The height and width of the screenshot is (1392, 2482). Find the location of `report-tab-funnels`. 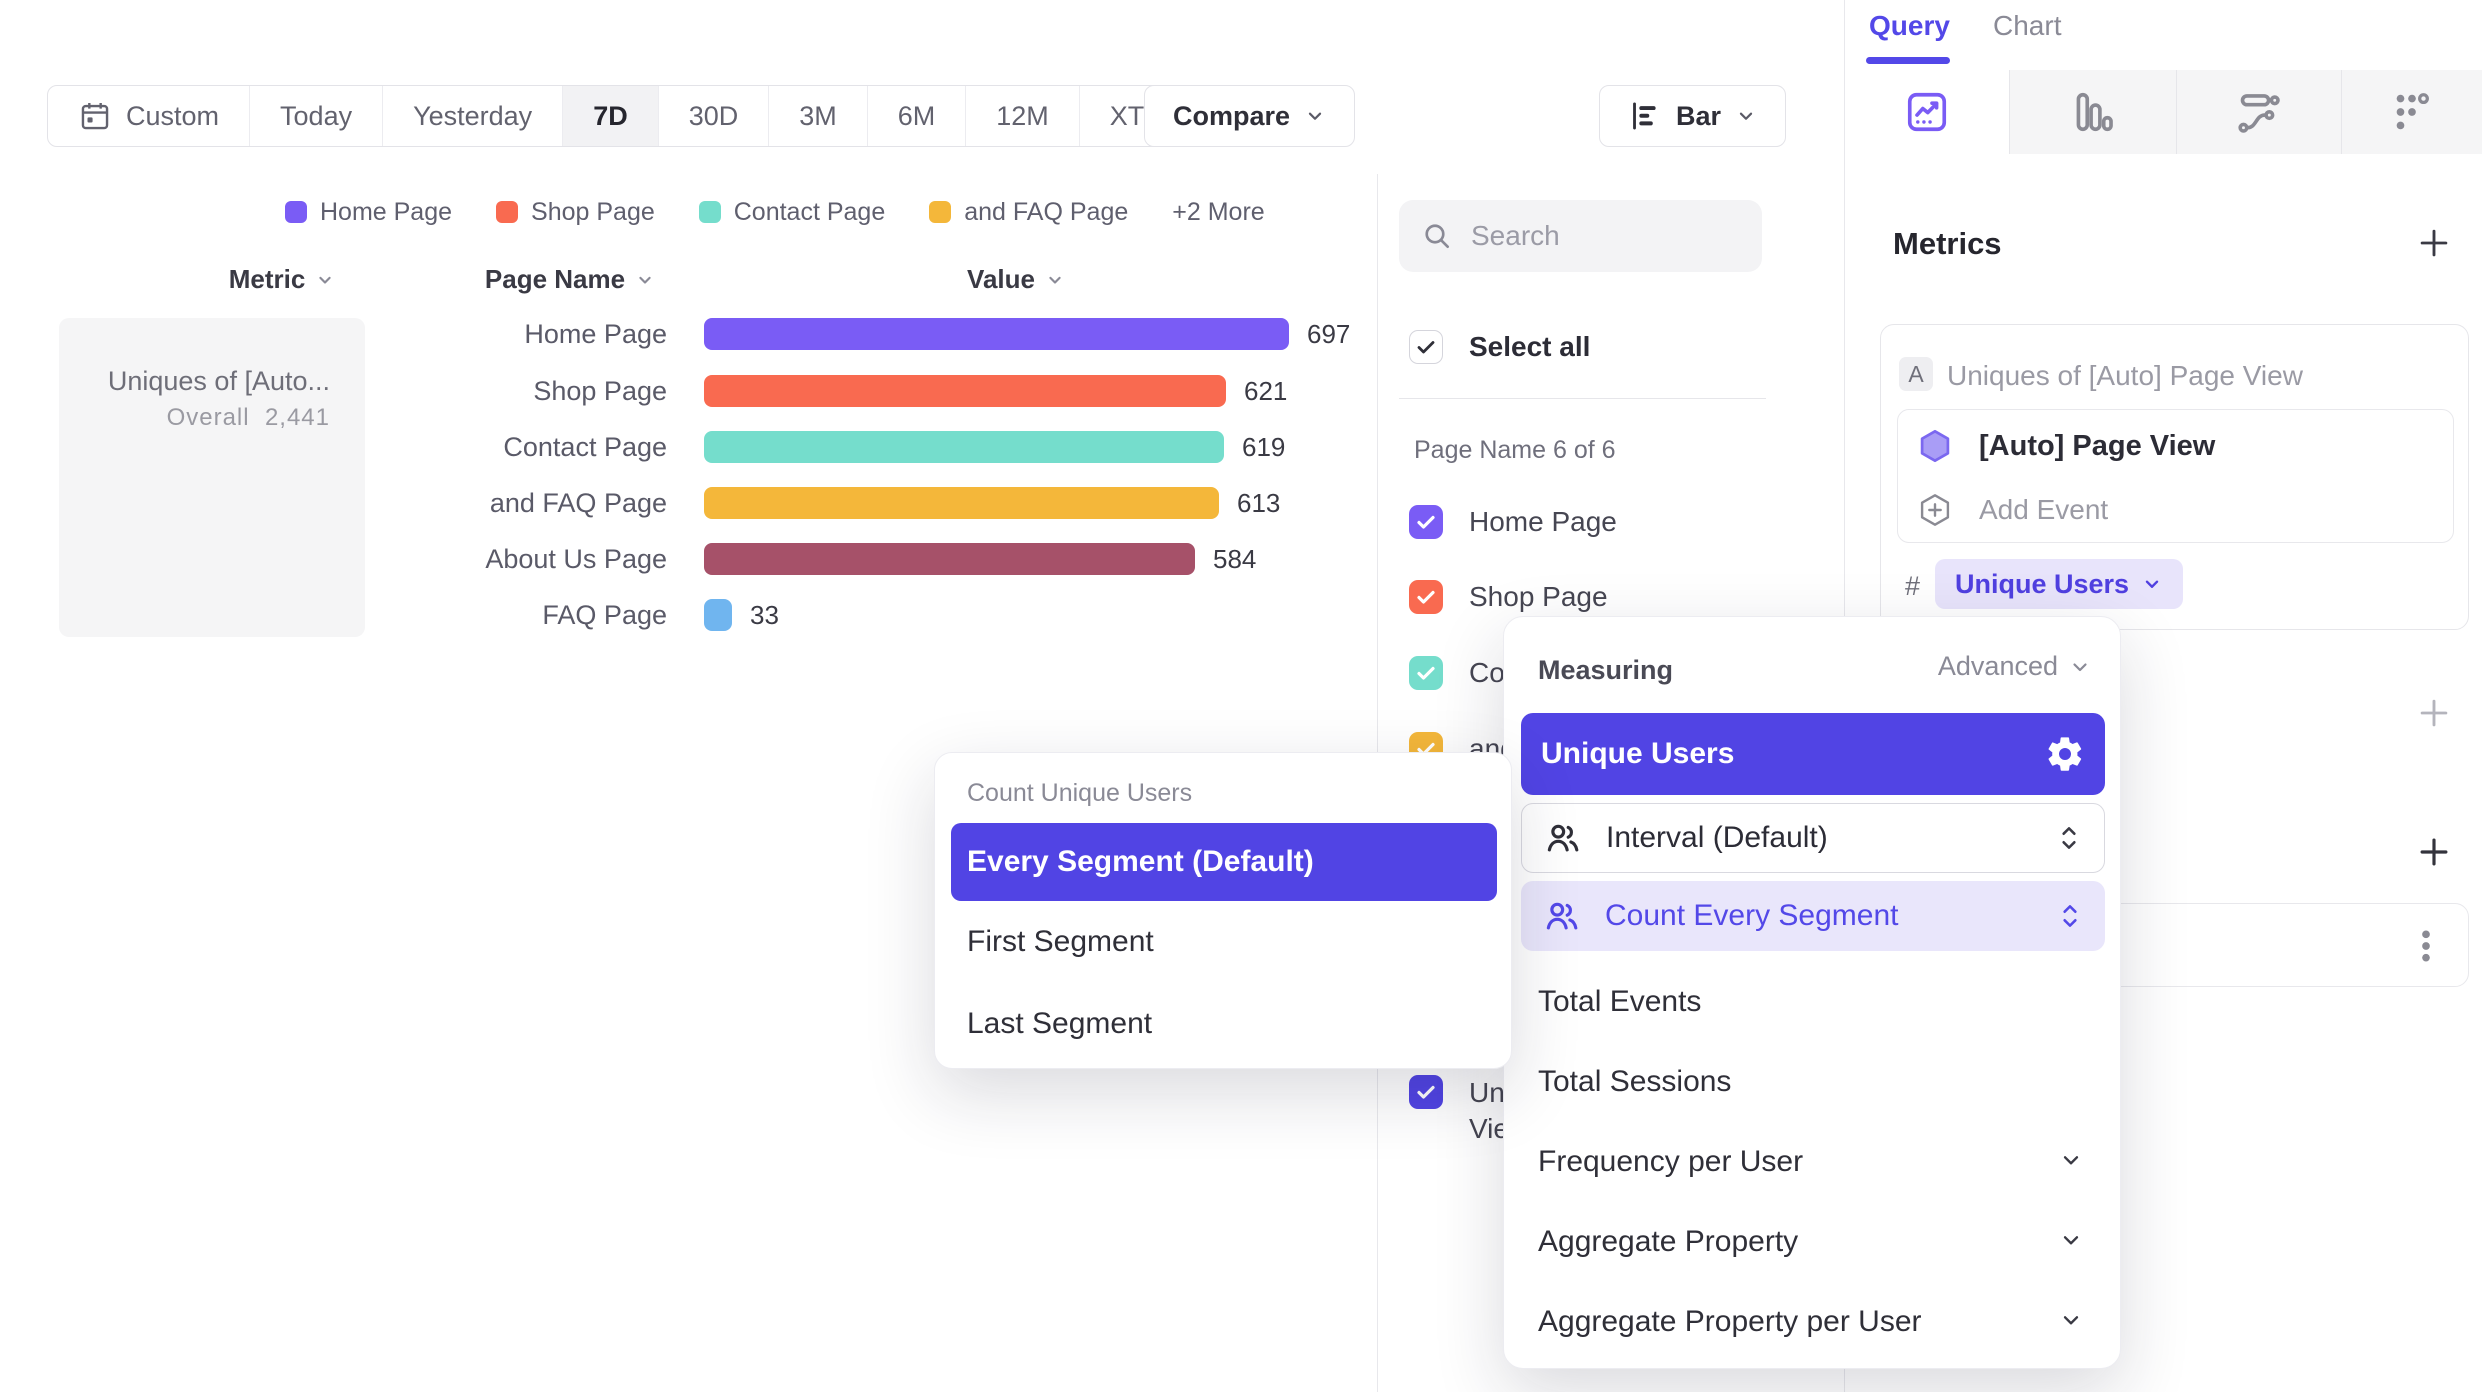

report-tab-funnels is located at coordinates (2092, 112).